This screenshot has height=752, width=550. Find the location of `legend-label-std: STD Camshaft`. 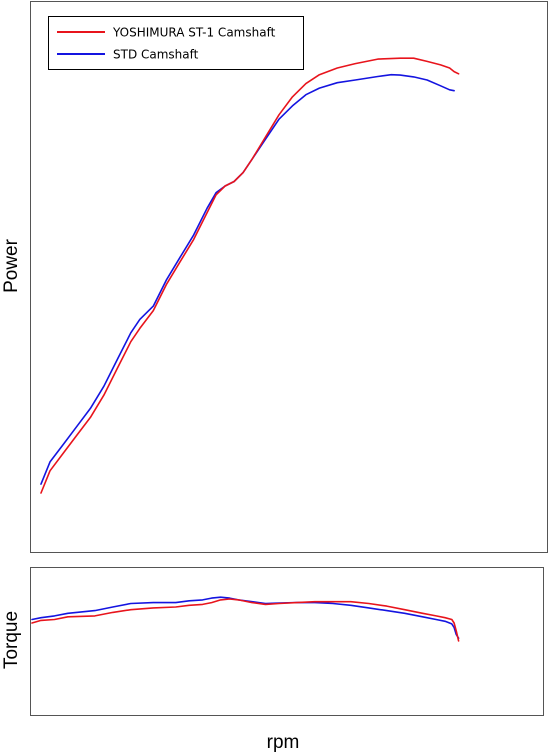

legend-label-std: STD Camshaft is located at coordinates (156, 55).